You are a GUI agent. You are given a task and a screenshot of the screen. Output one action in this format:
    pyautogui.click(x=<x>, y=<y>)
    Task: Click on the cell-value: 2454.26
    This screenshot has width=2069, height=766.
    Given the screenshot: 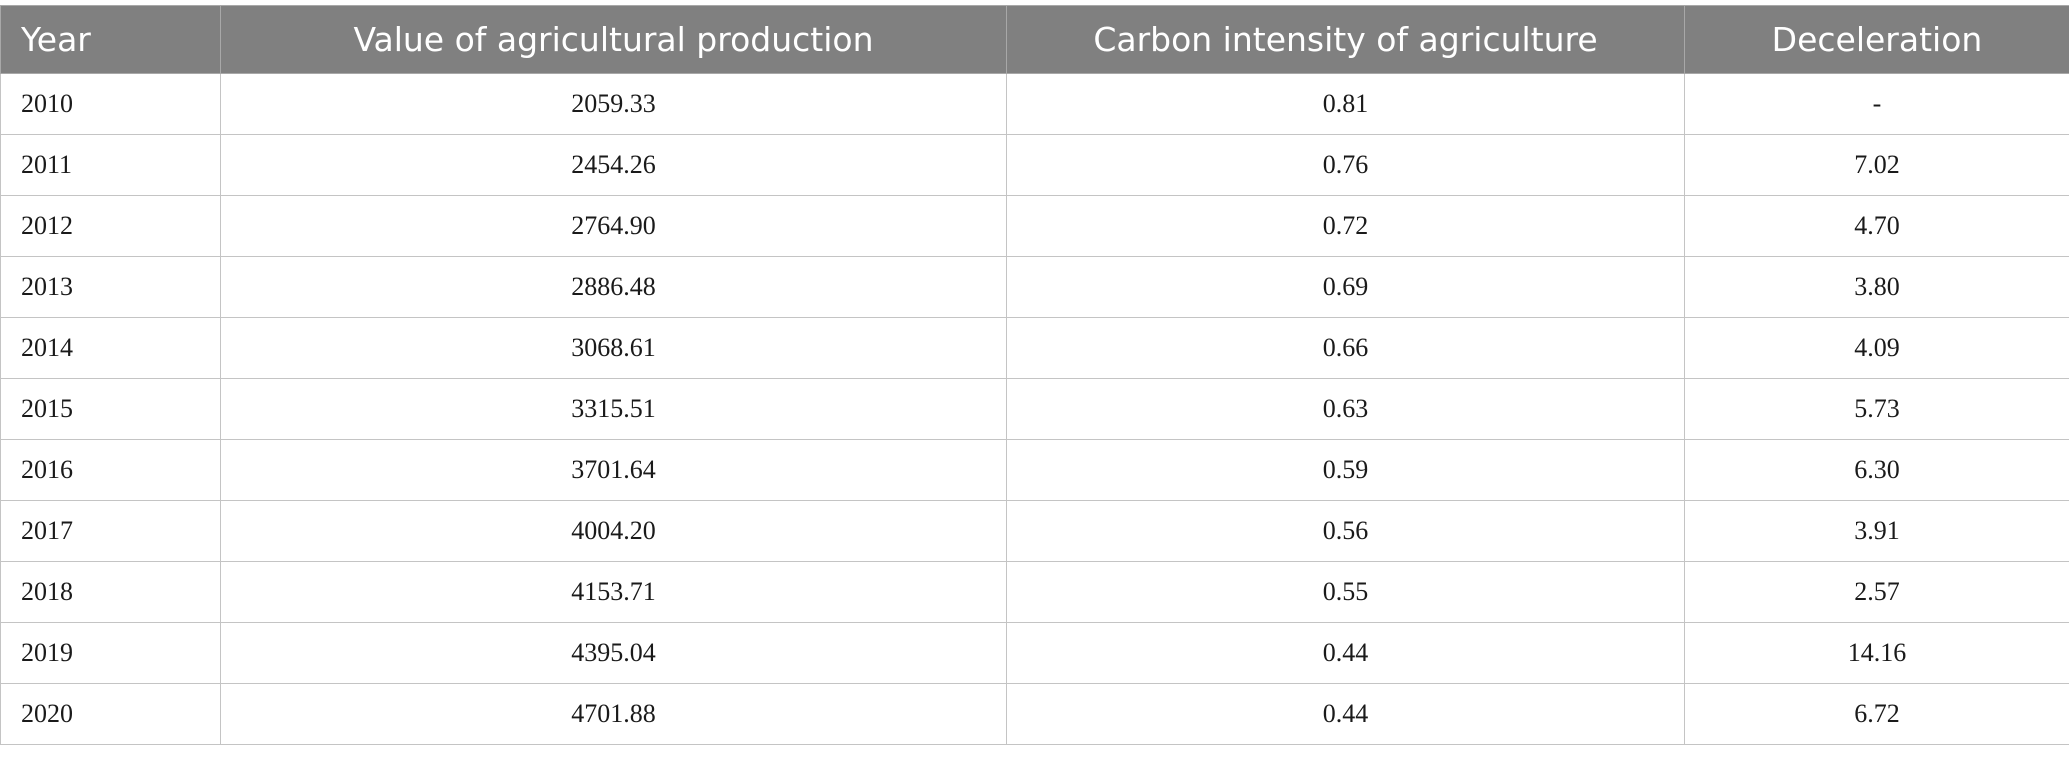 What is the action you would take?
    pyautogui.click(x=613, y=165)
    